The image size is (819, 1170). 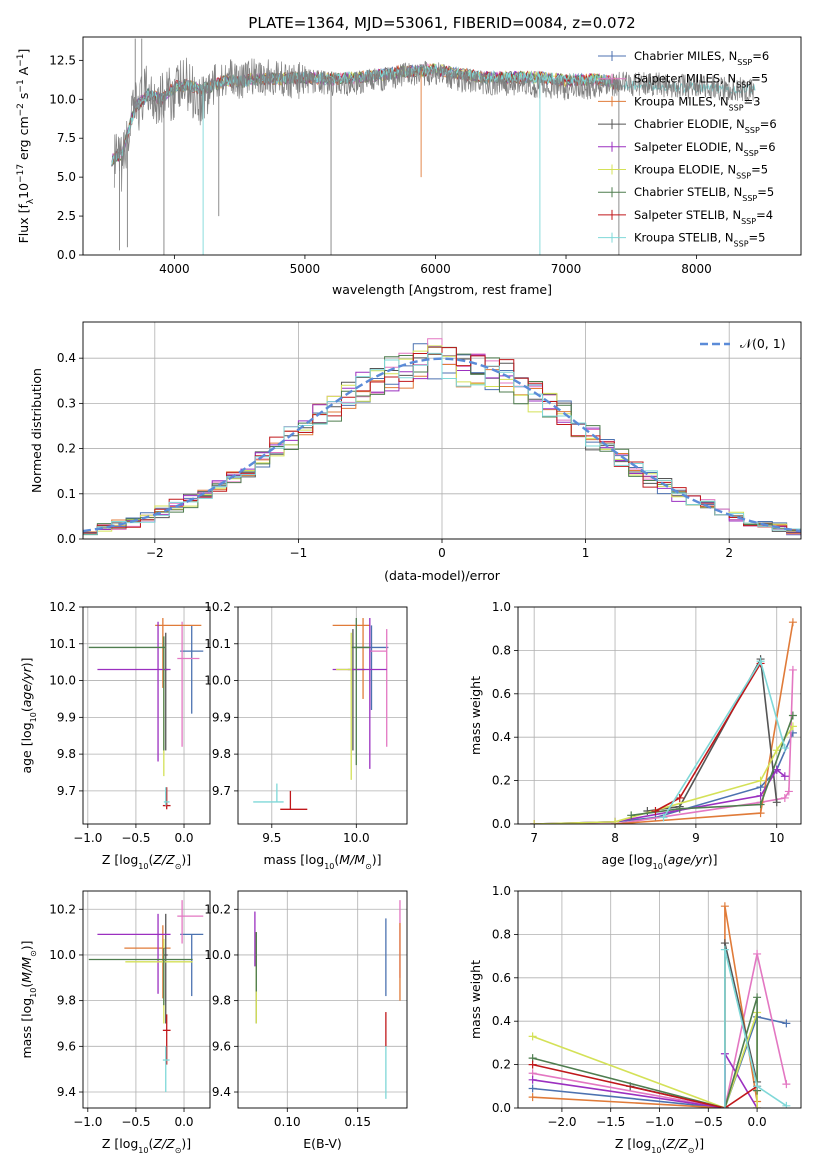 I want to click on x-tick-label: 6000, so click(x=435, y=269).